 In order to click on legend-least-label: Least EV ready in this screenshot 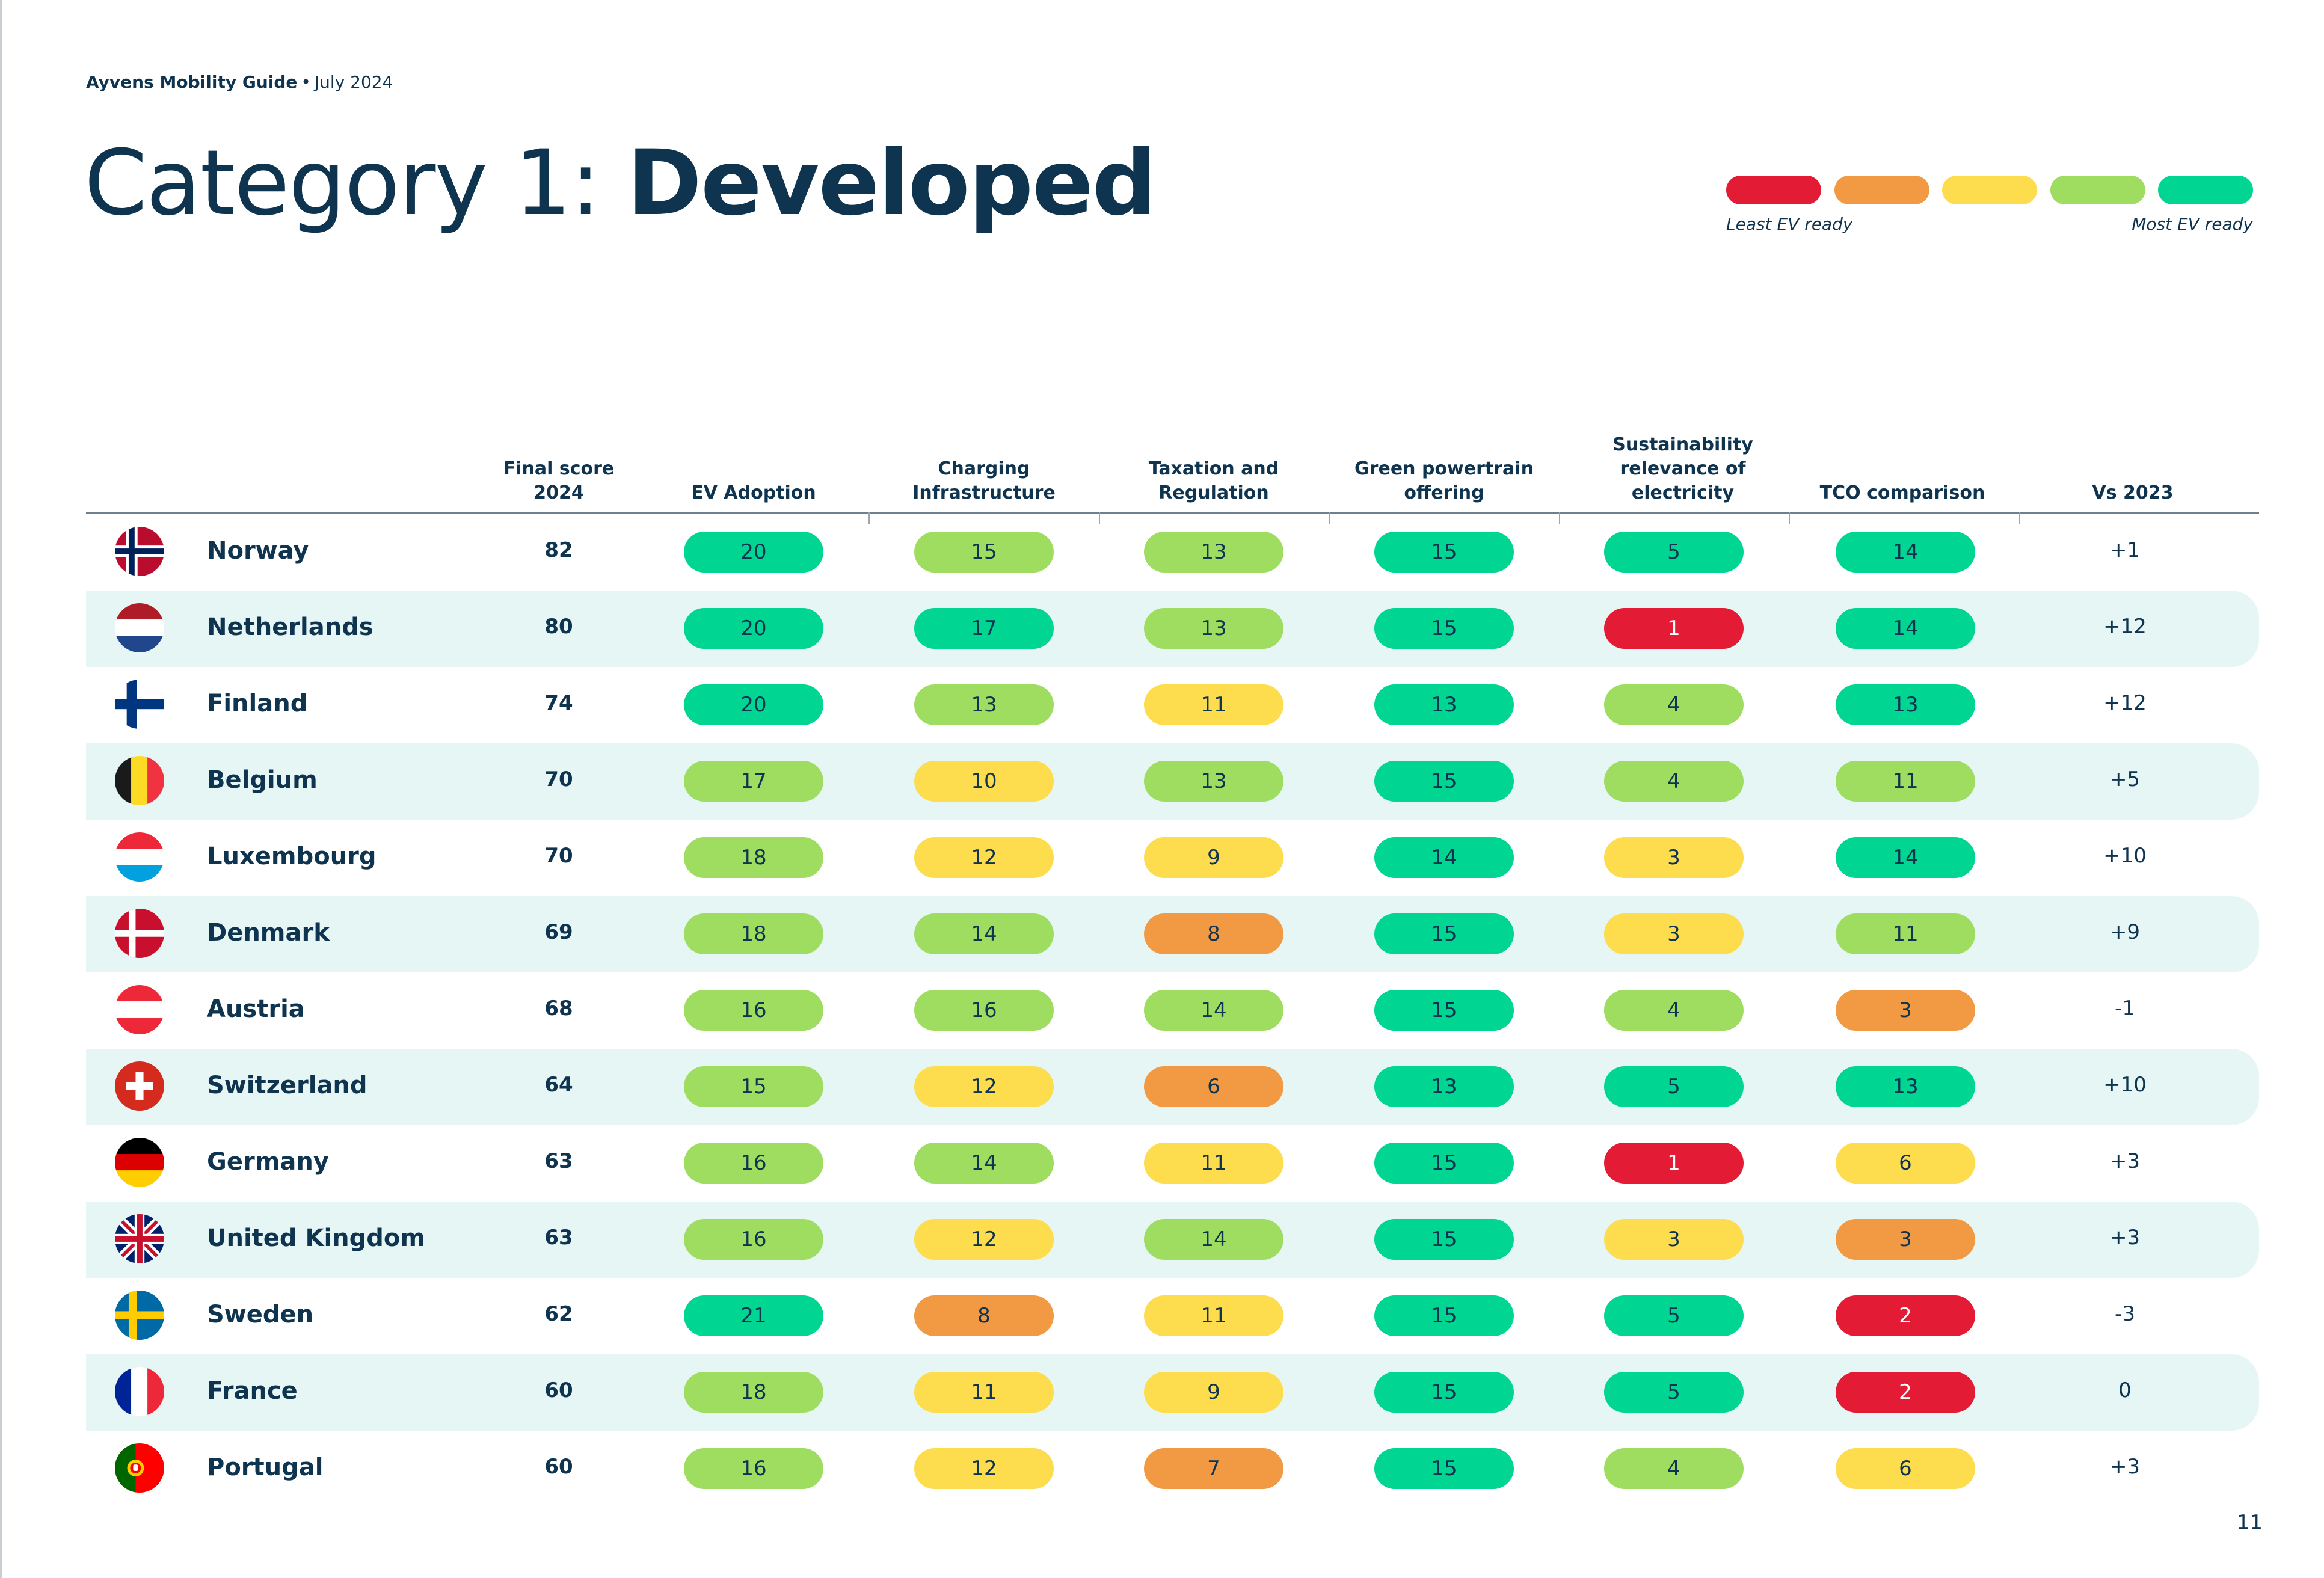, I will do `click(1789, 224)`.